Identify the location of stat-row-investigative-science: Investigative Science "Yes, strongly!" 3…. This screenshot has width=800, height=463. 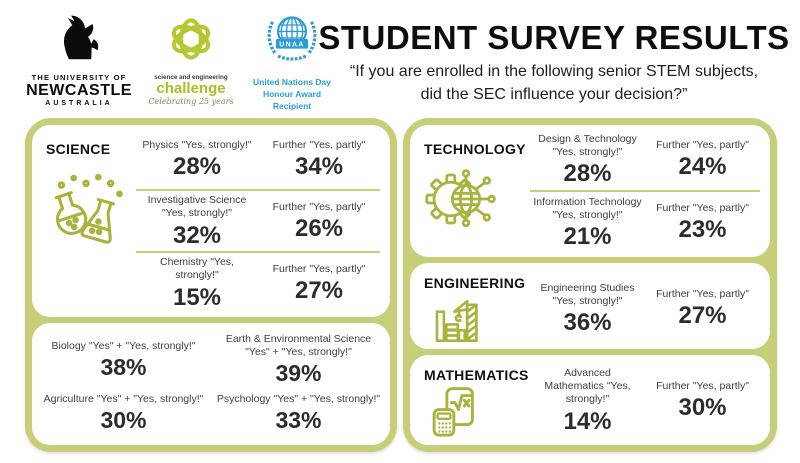
(258, 220).